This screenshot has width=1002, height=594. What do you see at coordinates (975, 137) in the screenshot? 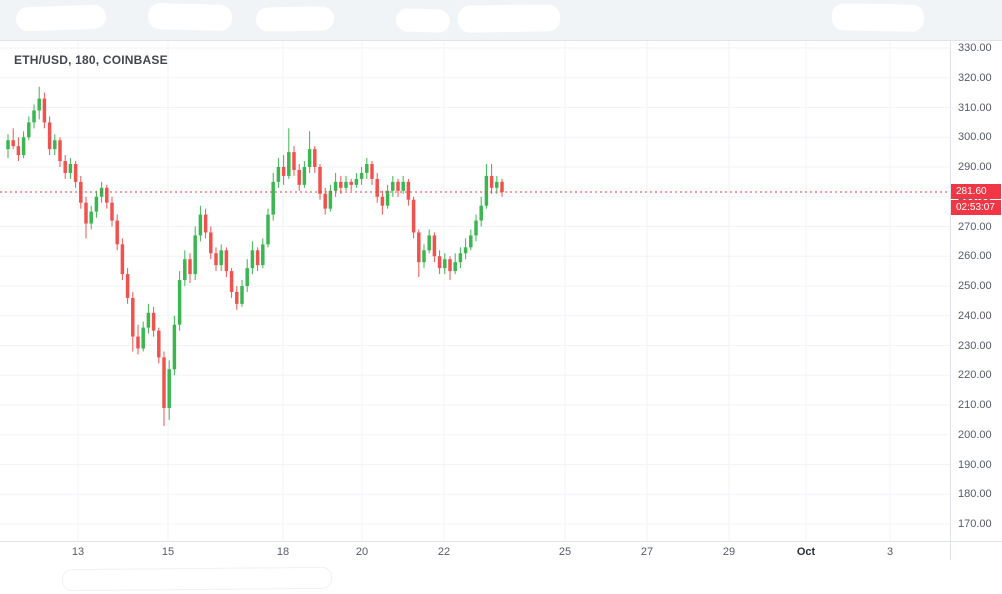
I see `price-tick-label: 300.00` at bounding box center [975, 137].